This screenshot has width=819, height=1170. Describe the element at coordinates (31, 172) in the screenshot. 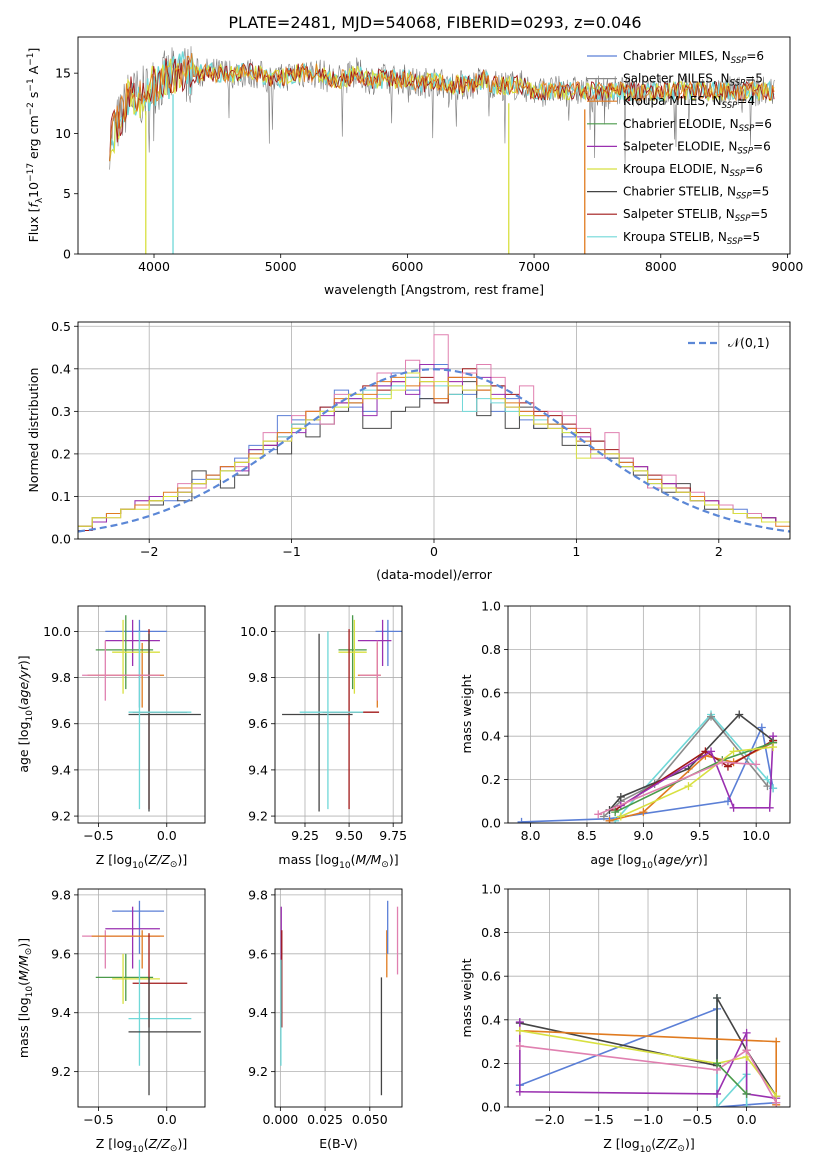

I see `label-part: −17` at that location.